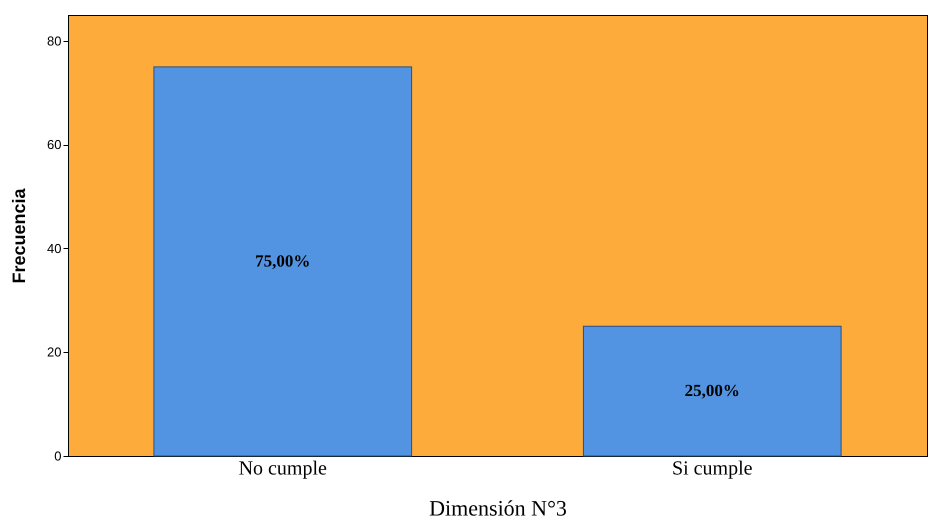 Image resolution: width=932 pixels, height=529 pixels. I want to click on y-tick-label: 0, so click(58, 456).